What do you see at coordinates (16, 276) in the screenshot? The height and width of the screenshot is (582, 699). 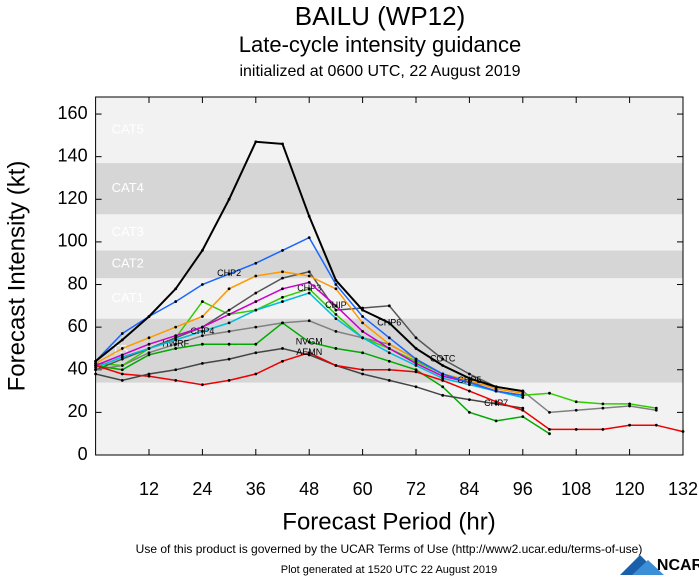 I see `y-axis-title: Forecast Intensity (kt)` at bounding box center [16, 276].